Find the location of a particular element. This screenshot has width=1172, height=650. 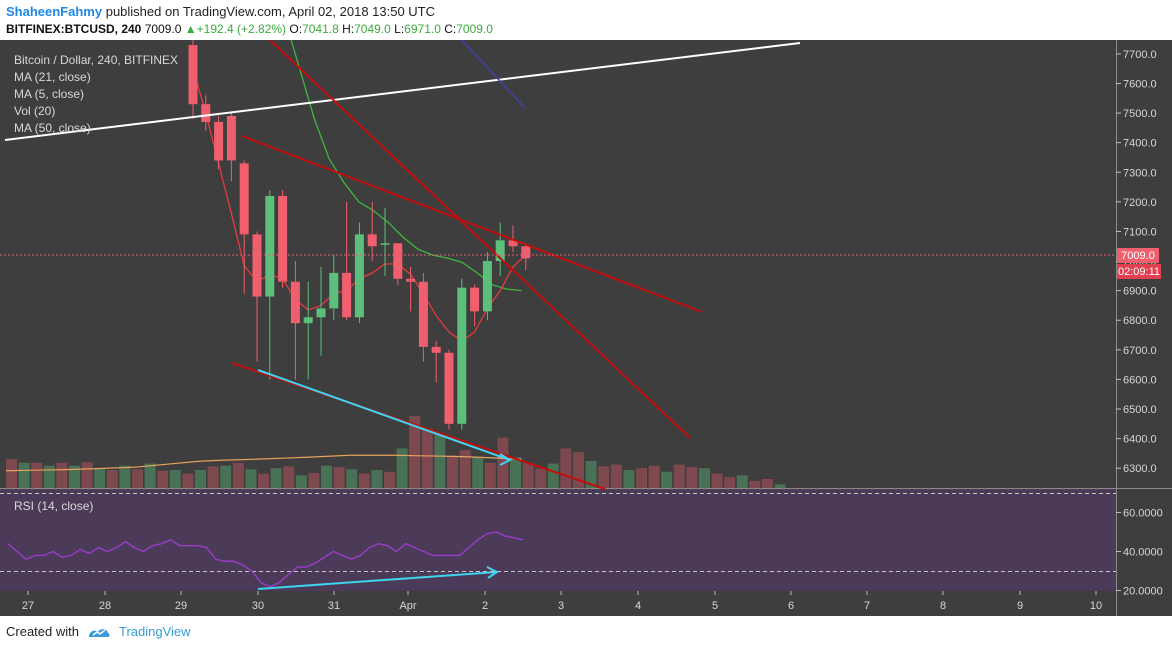

red-trendline-lower is located at coordinates (418, 426).